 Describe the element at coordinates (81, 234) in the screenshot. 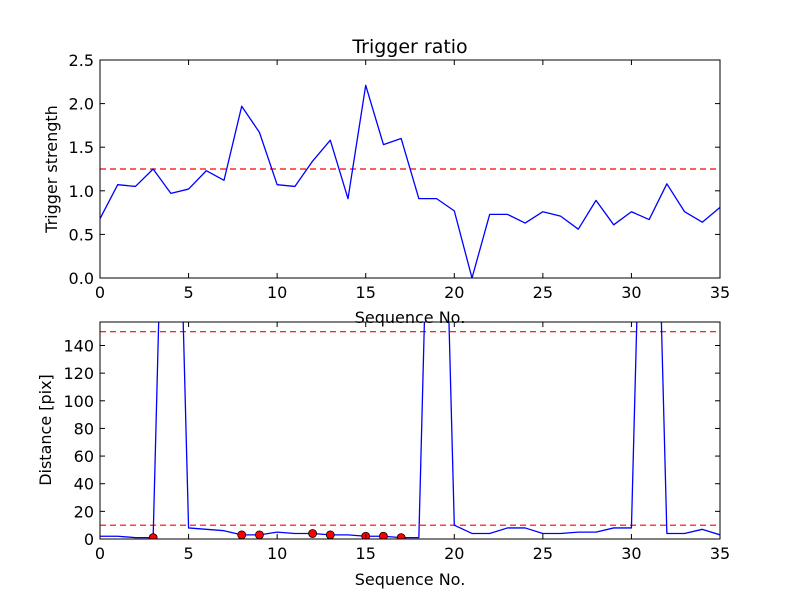

I see `y-tick-label: 0.5` at that location.